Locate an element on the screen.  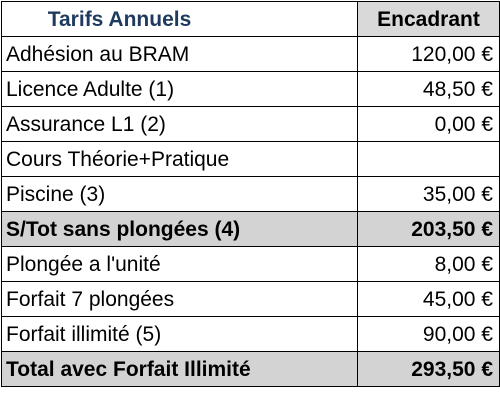
total-price: 293,50 € is located at coordinates (428, 369).